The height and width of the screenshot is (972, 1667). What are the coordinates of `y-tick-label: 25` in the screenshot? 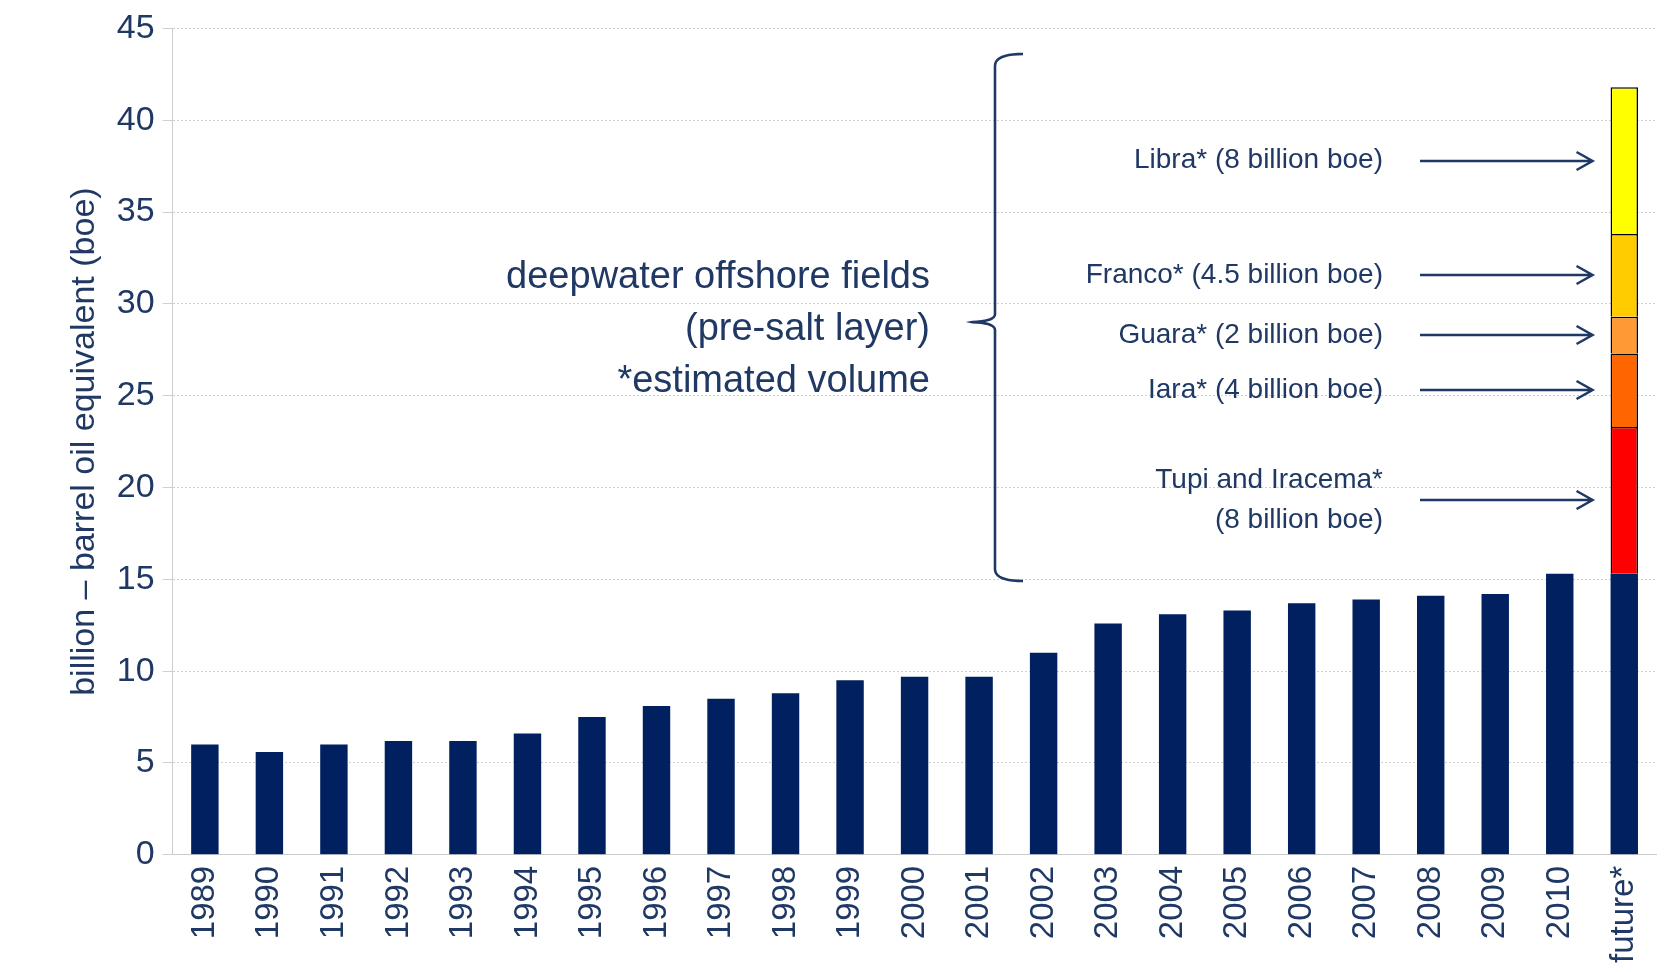 It's located at (135, 393).